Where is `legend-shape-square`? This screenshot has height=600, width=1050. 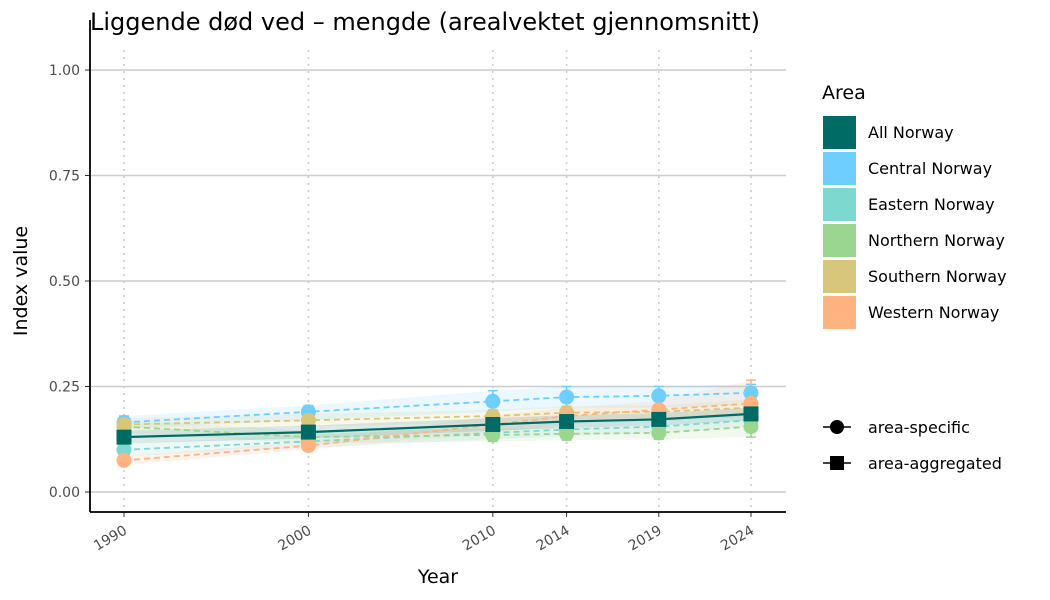
legend-shape-square is located at coordinates (837, 463).